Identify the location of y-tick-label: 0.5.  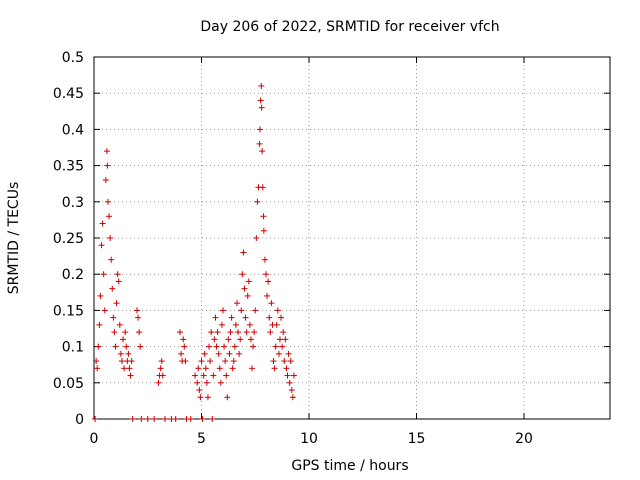
(73, 58).